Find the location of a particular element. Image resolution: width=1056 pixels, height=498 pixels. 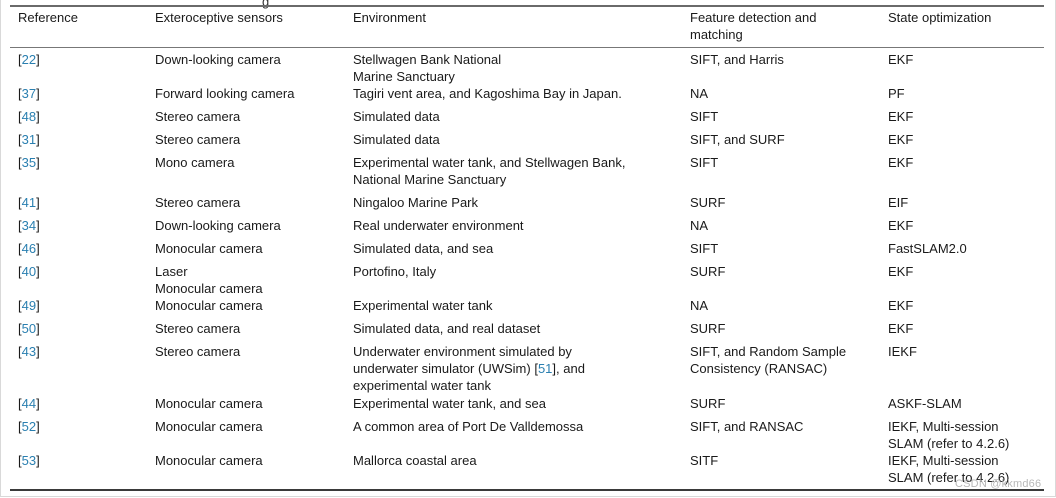

cell-line: Down-looking camera is located at coordinates (218, 59).